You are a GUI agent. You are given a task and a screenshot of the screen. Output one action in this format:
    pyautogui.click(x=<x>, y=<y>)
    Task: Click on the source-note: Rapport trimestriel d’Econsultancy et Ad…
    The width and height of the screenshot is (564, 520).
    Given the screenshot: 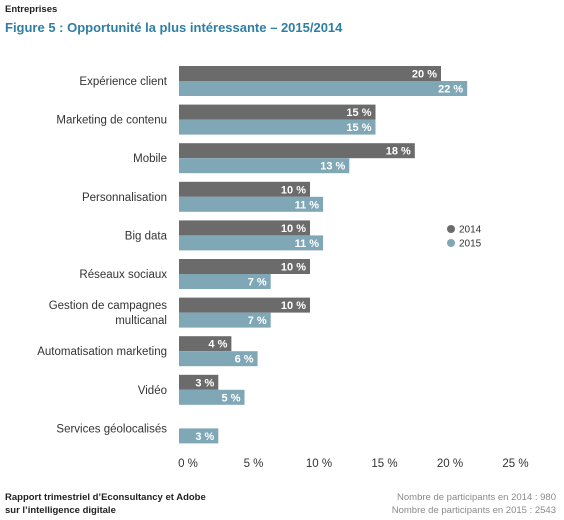 What is the action you would take?
    pyautogui.click(x=105, y=504)
    